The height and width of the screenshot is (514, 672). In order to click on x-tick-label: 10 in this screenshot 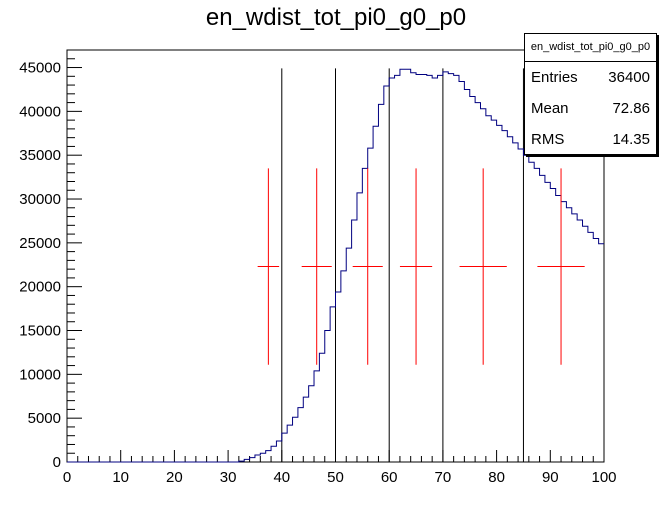, I will do `click(120, 477)`.